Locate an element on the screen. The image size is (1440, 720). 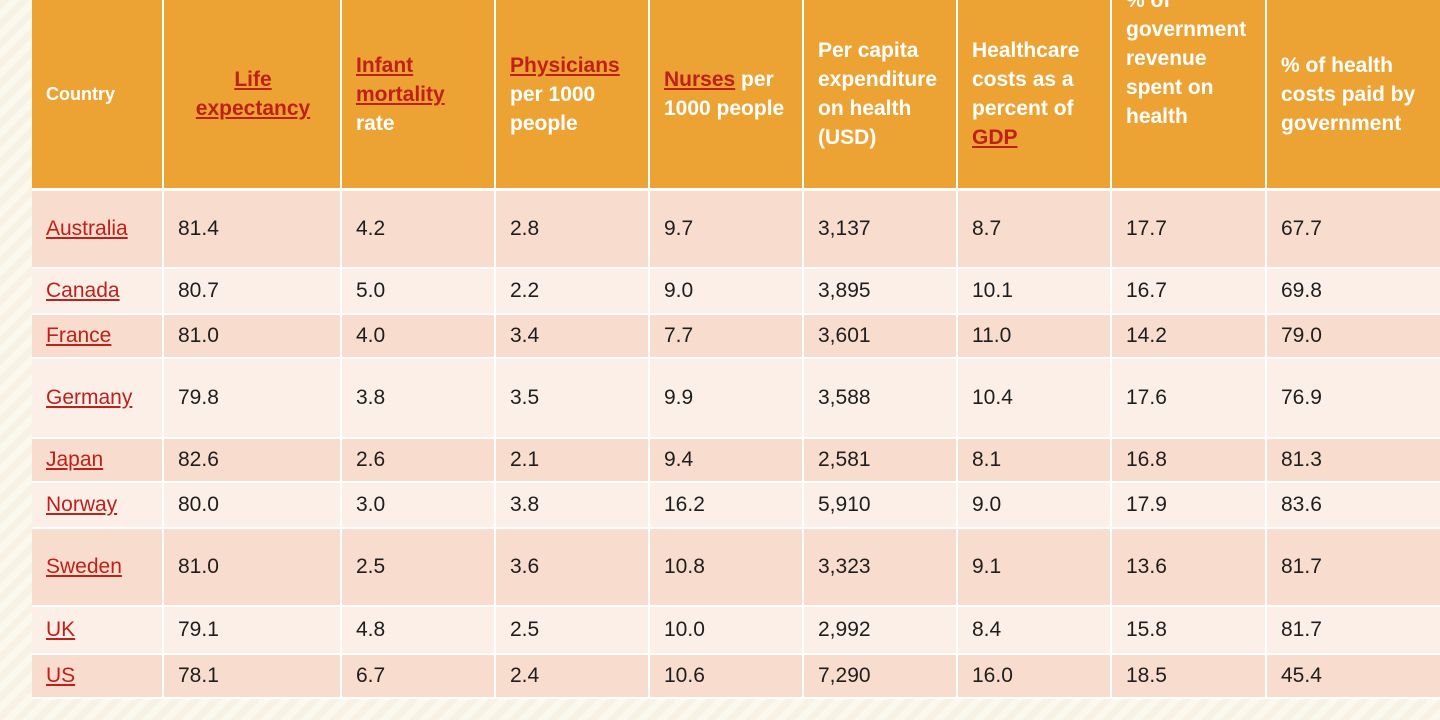
value-cell: 2.1 is located at coordinates (572, 460).